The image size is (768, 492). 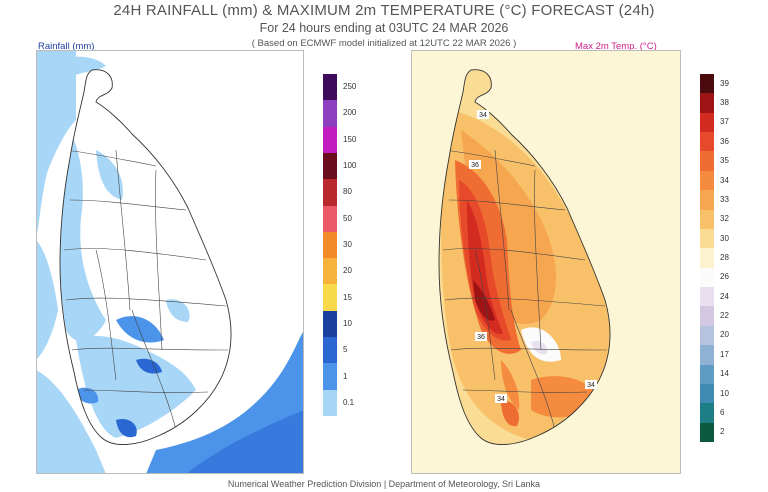 What do you see at coordinates (724, 316) in the screenshot?
I see `colorbar-label: 22` at bounding box center [724, 316].